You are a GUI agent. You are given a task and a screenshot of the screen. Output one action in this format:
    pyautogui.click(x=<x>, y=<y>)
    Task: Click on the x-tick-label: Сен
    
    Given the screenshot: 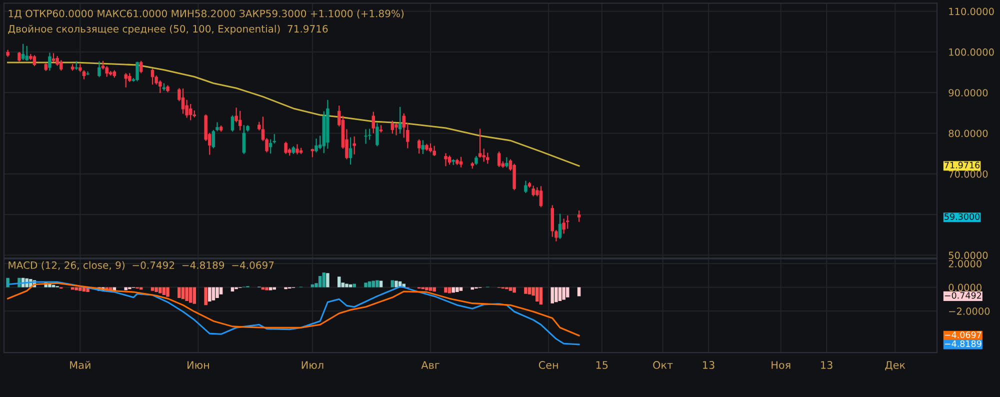 What is the action you would take?
    pyautogui.click(x=548, y=365)
    